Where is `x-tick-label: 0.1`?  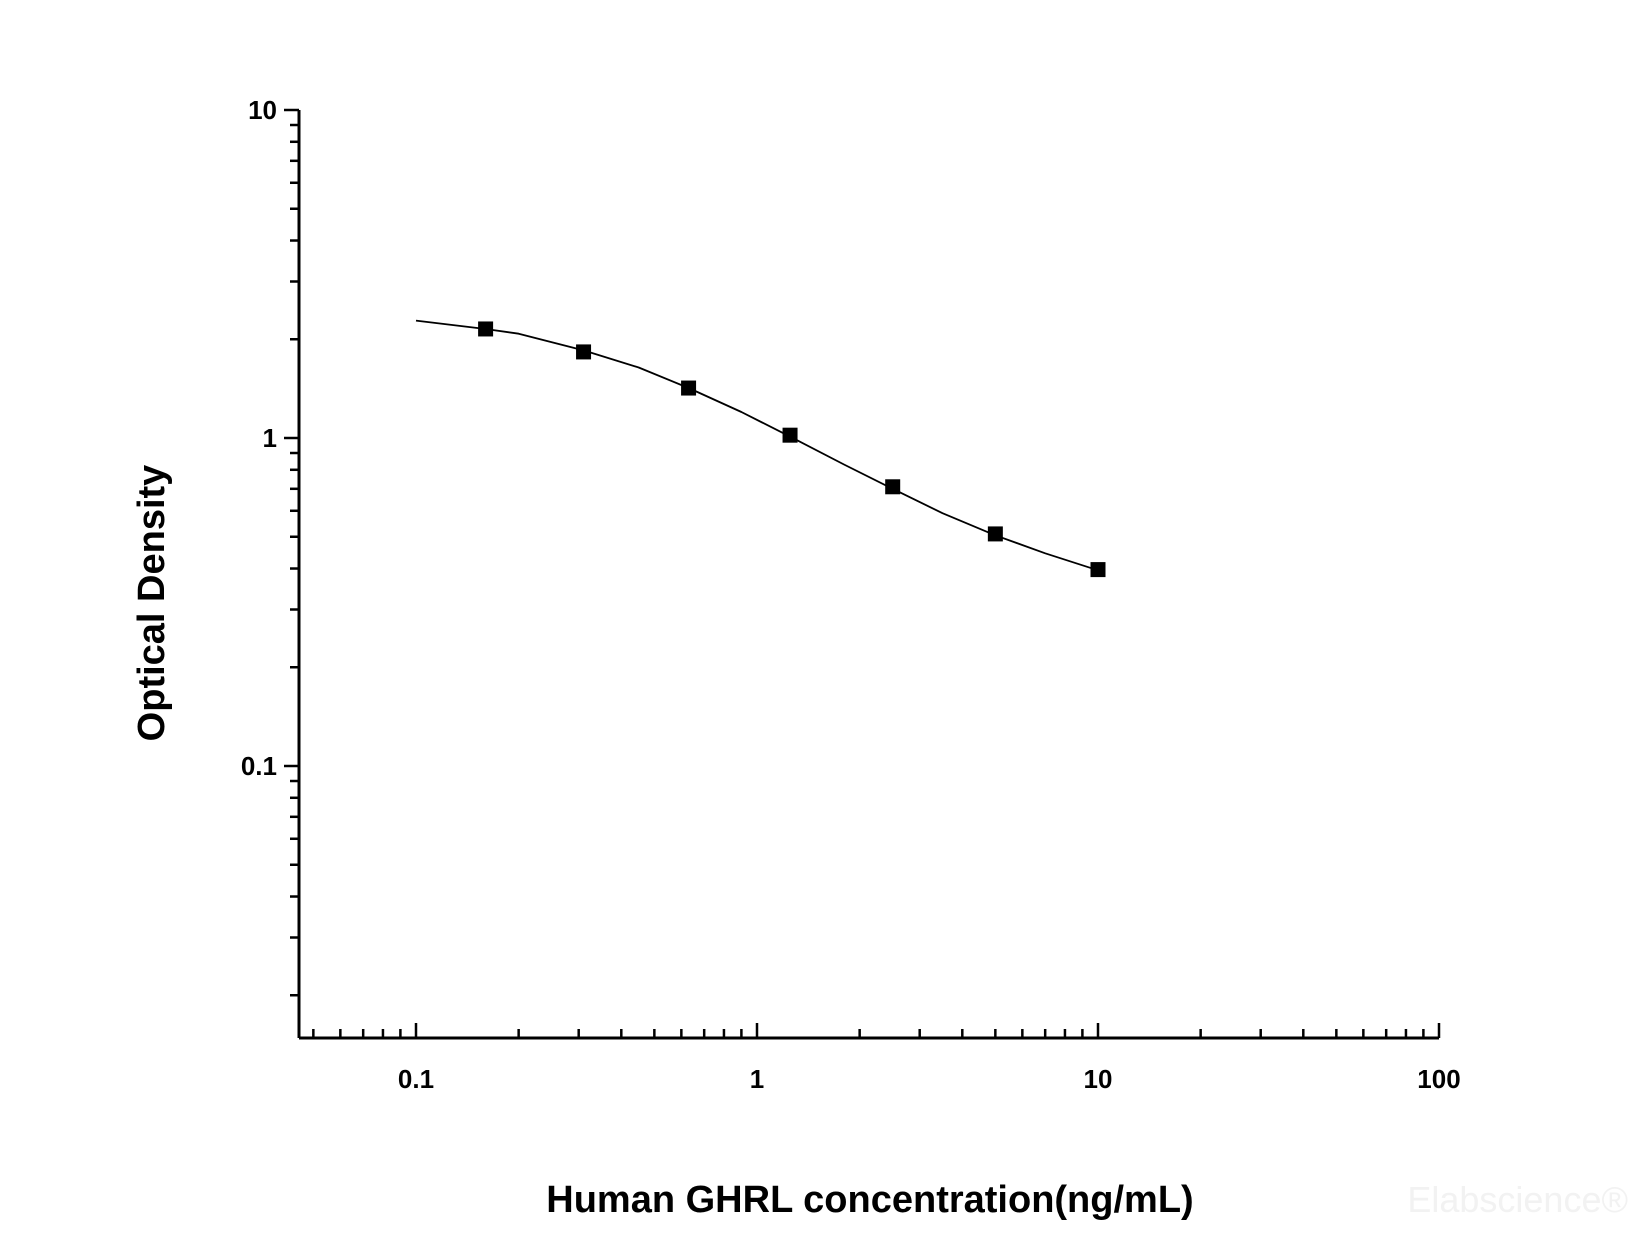 x-tick-label: 0.1 is located at coordinates (416, 1079).